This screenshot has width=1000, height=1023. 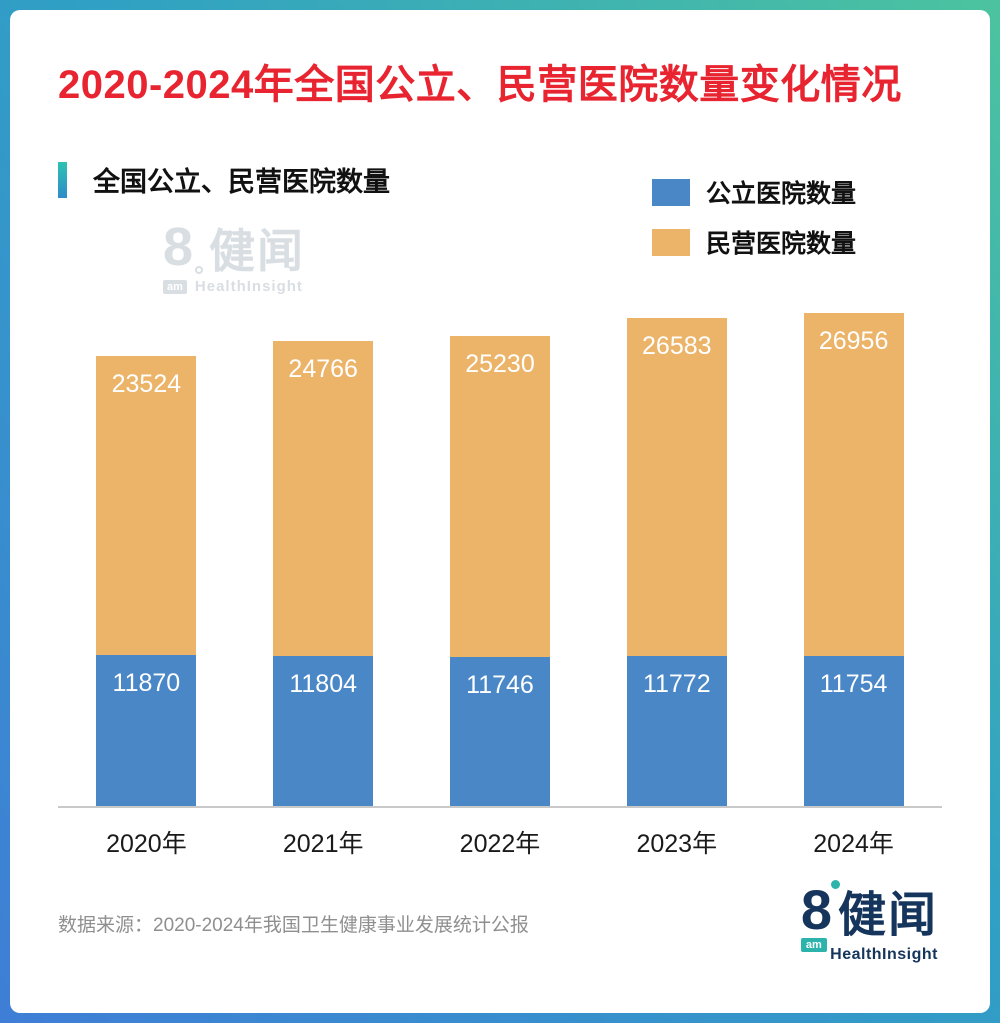 What do you see at coordinates (323, 369) in the screenshot?
I see `bar-value-label: 24766` at bounding box center [323, 369].